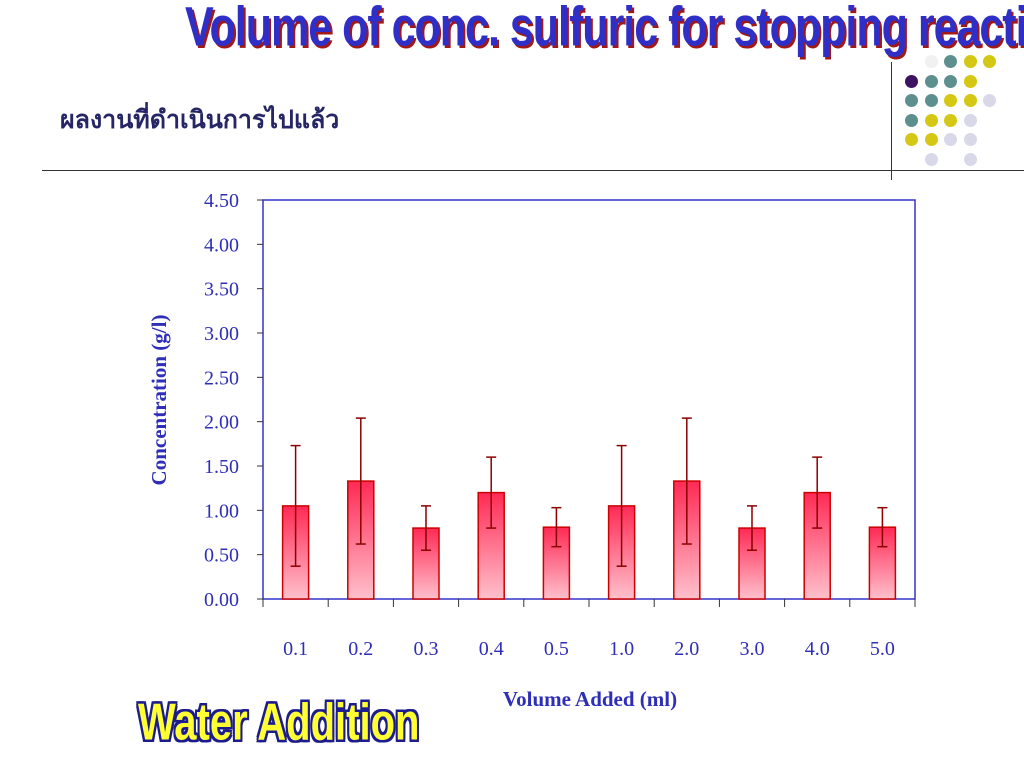 The width and height of the screenshot is (1024, 768). What do you see at coordinates (556, 649) in the screenshot?
I see `x-tick-label: 0.5` at bounding box center [556, 649].